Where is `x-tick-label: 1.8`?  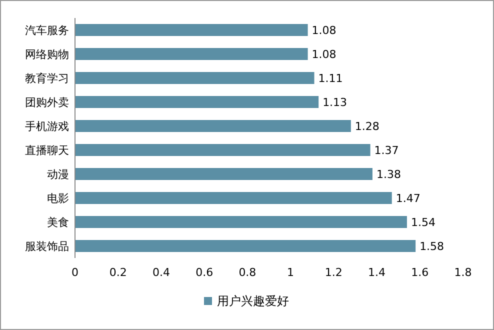 x-tick-label: 1.8 is located at coordinates (463, 272).